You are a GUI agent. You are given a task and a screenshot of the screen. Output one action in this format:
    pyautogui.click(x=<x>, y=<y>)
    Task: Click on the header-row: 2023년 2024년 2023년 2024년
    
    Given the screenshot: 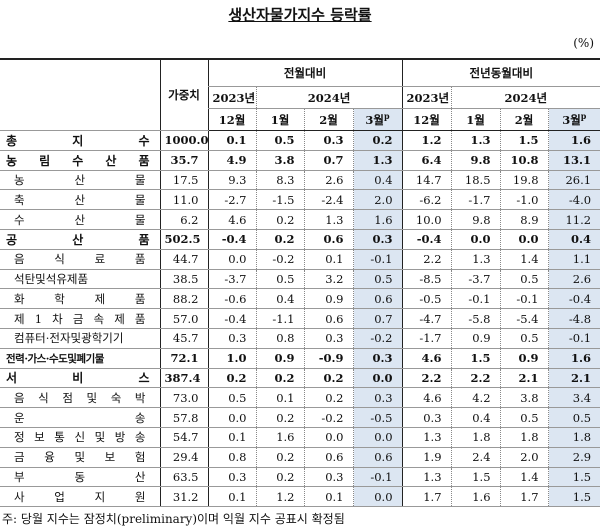 What is the action you would take?
    pyautogui.click(x=300, y=97)
    